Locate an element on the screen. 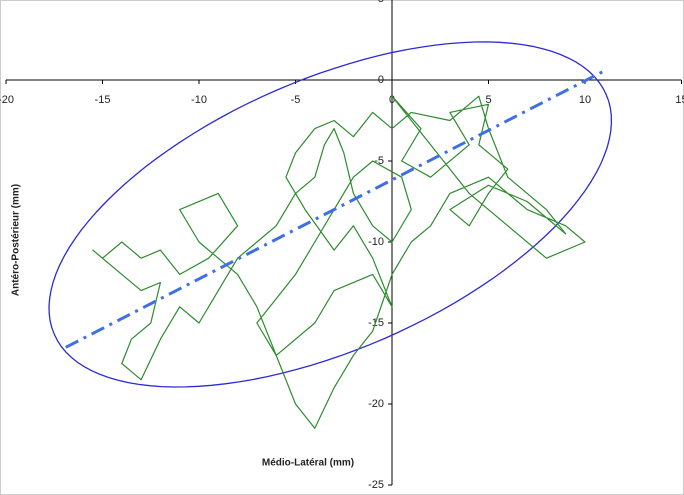  y-tick-label: -10 is located at coordinates (376, 242).